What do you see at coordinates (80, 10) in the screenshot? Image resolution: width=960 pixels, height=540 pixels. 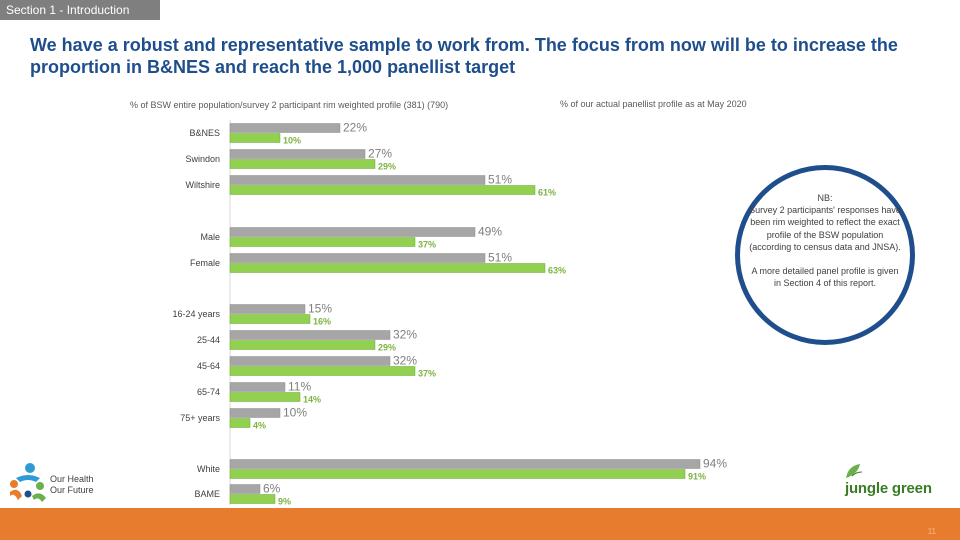 I see `section-label: Section 1 - Introduction` at bounding box center [80, 10].